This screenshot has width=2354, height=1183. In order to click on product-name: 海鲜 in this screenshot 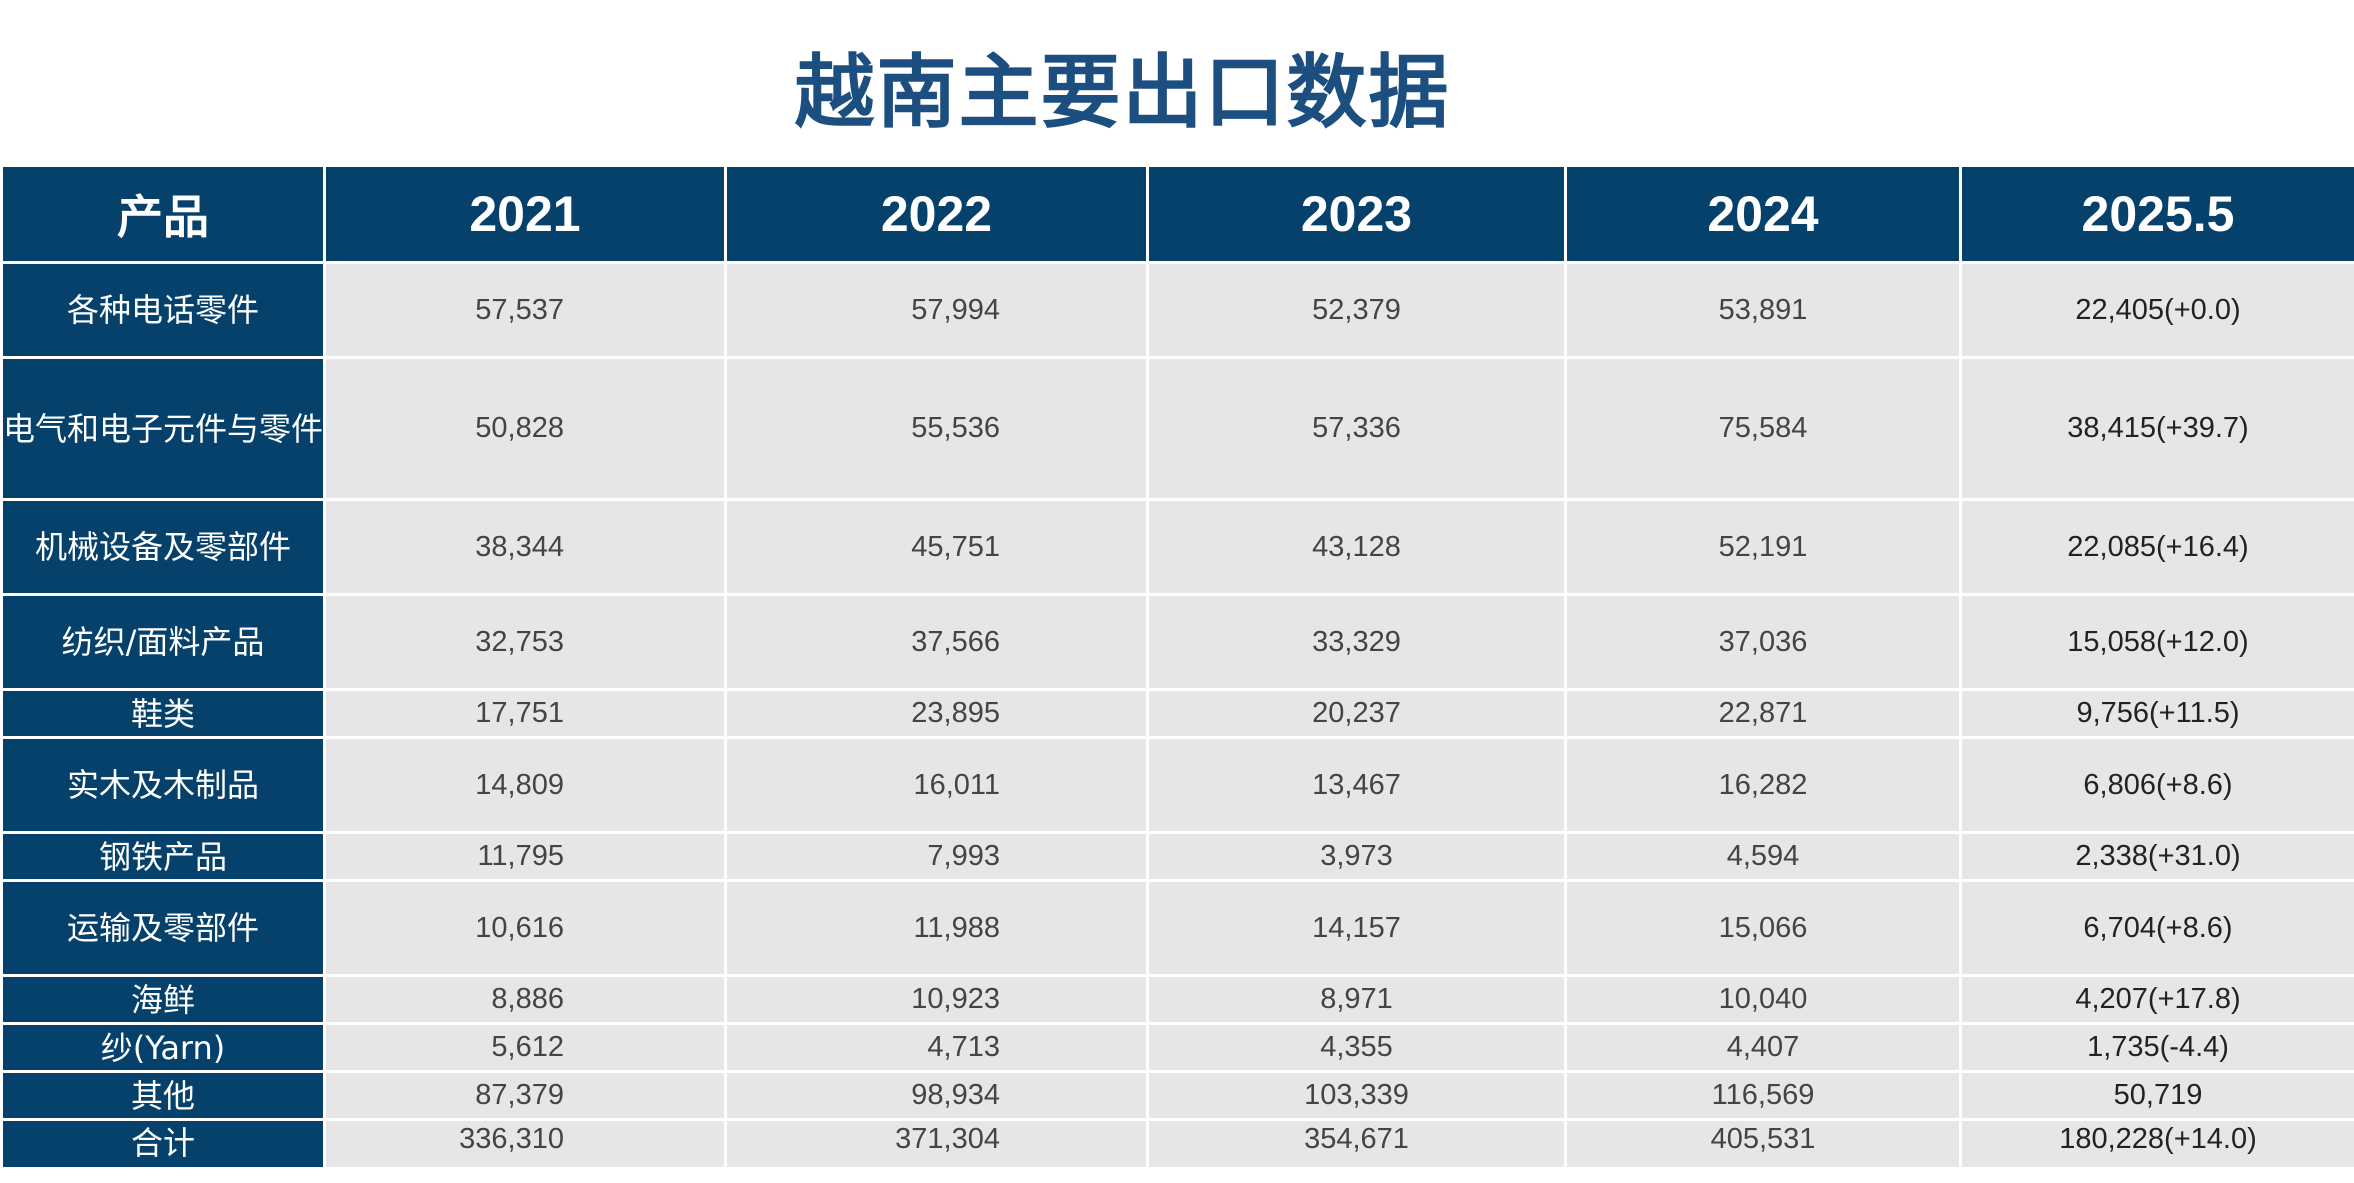, I will do `click(163, 999)`.